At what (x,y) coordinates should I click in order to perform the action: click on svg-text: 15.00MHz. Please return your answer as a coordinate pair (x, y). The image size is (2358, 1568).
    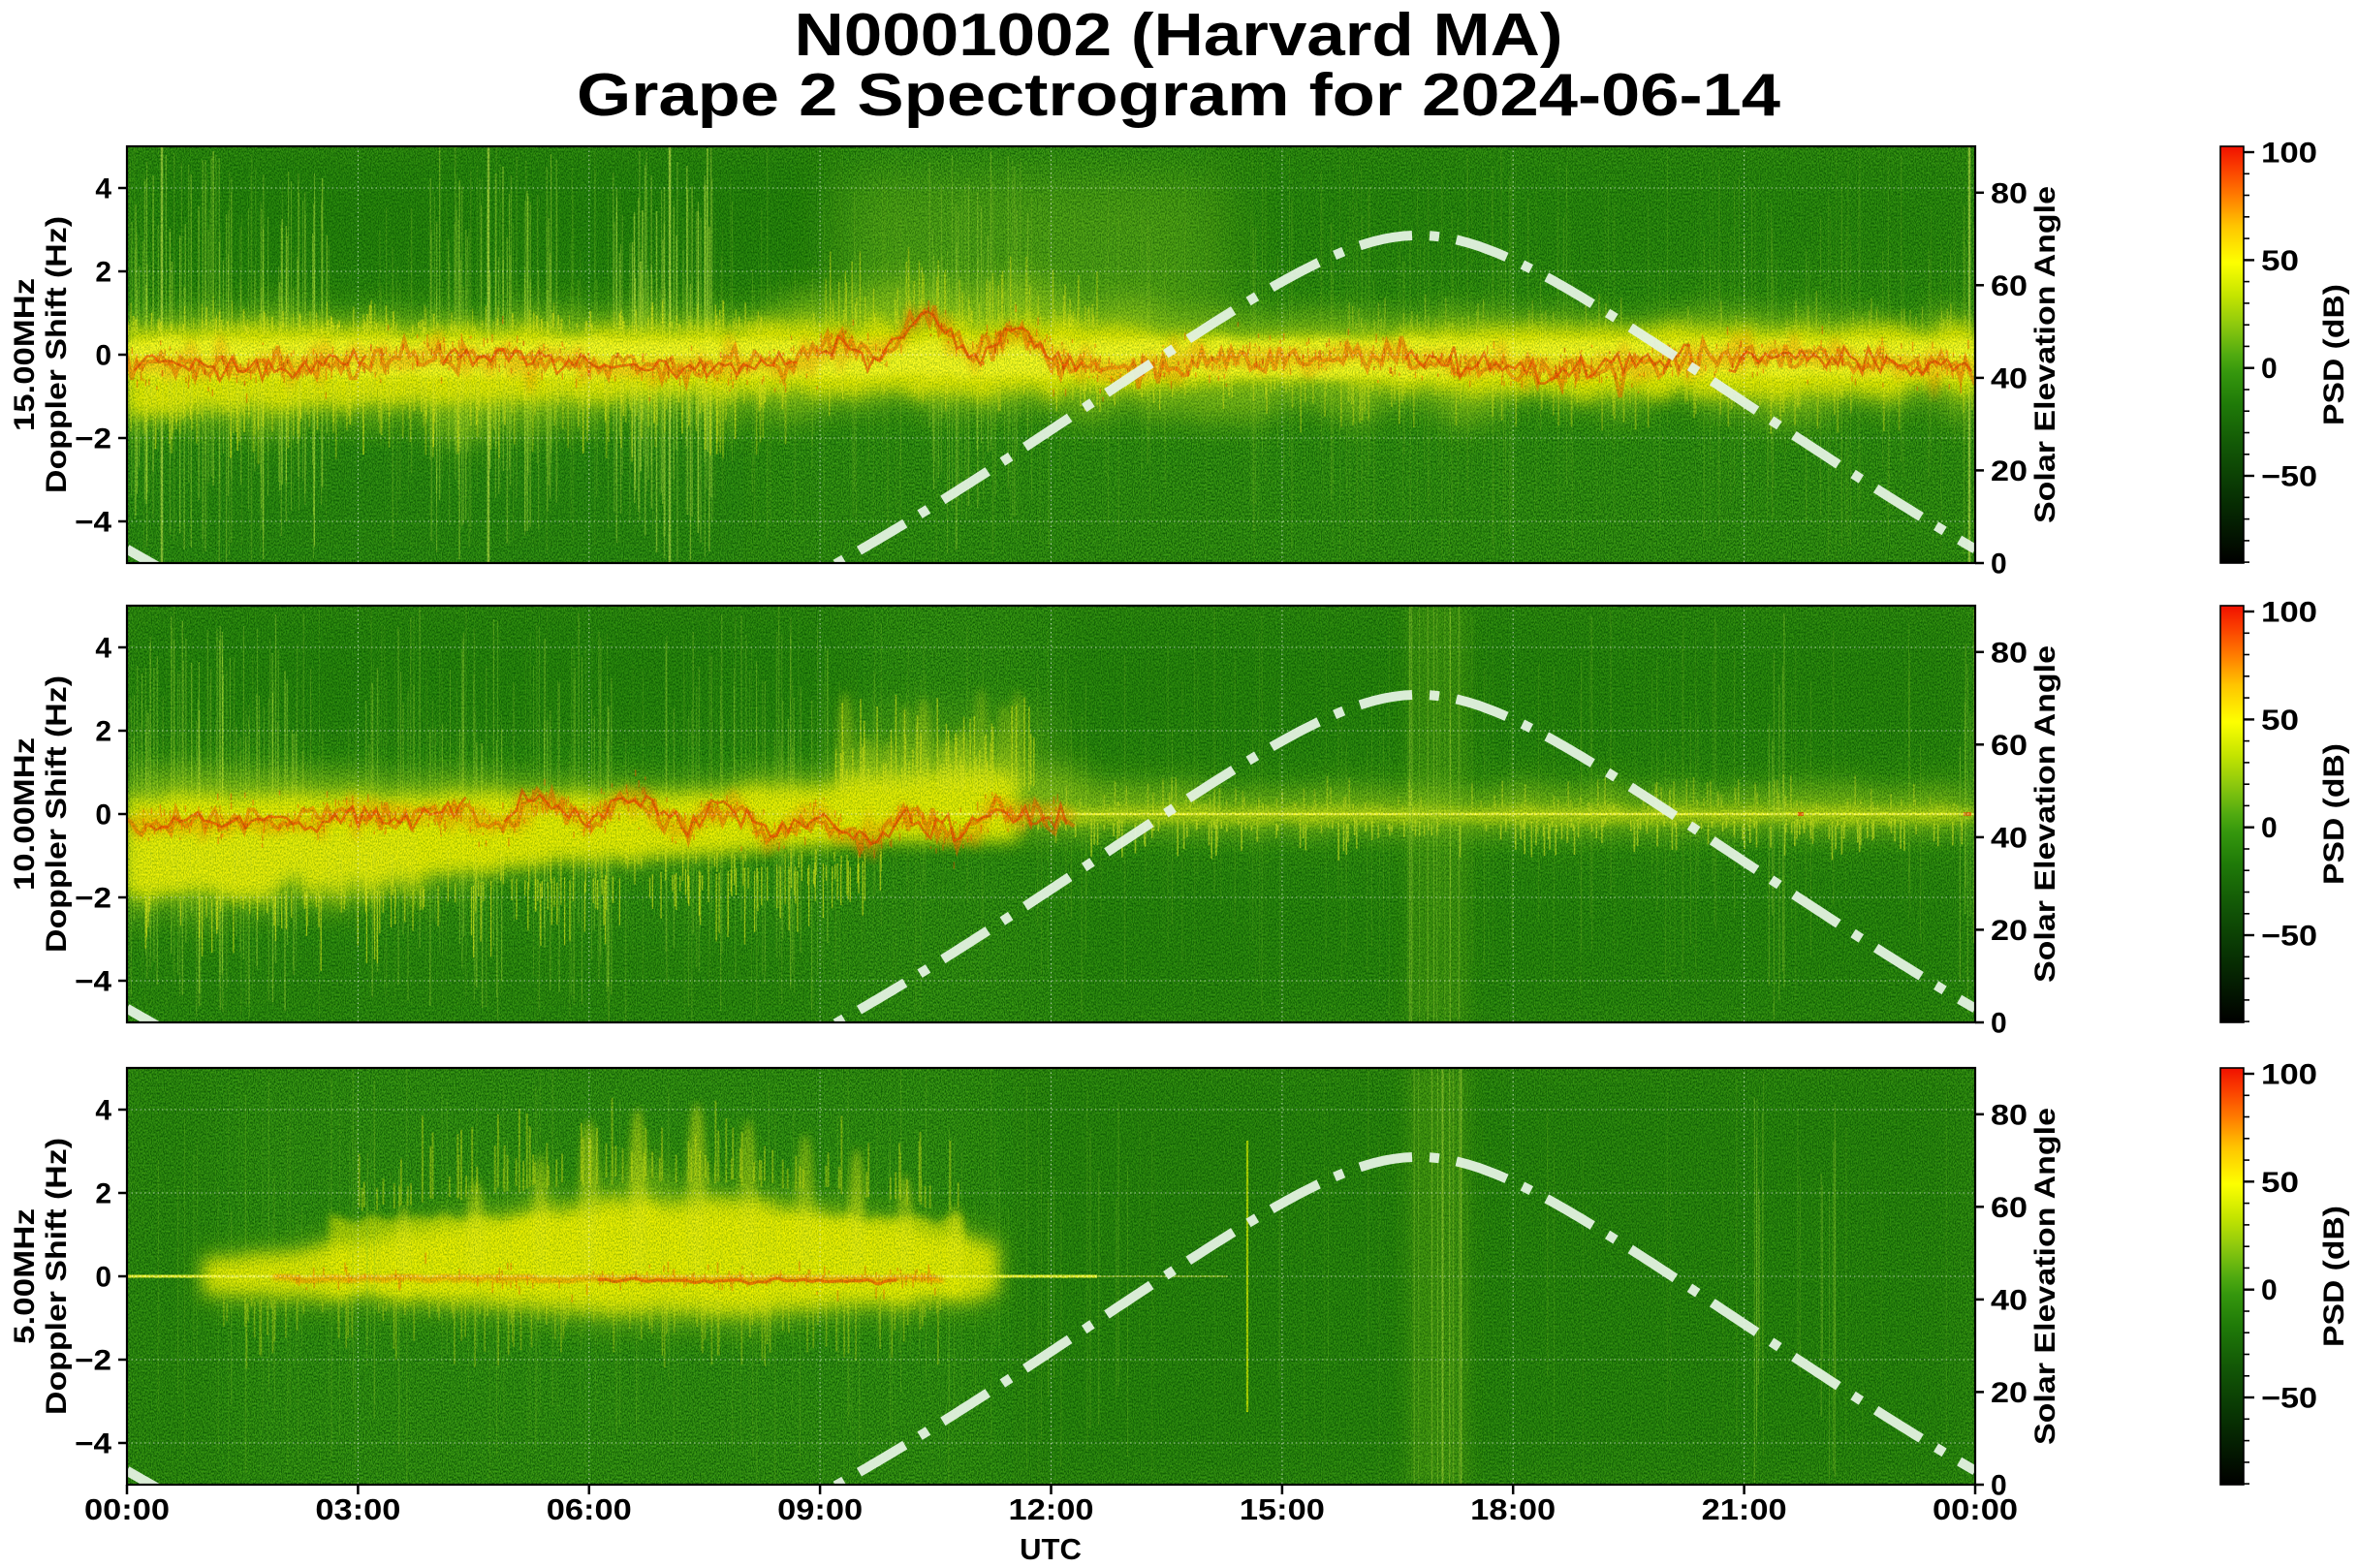
    Looking at the image, I should click on (25, 355).